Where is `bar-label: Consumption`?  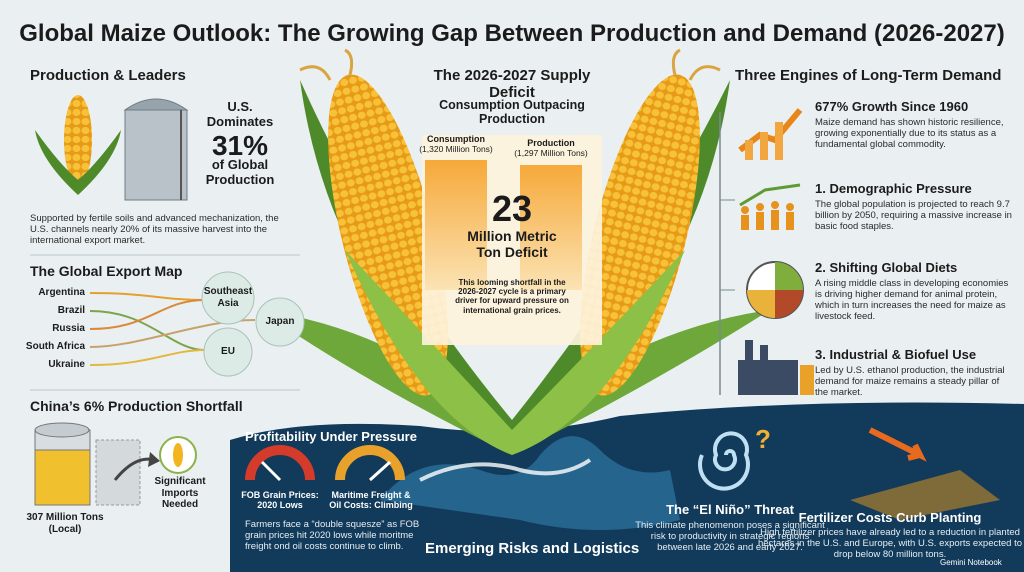
bar-label: Consumption is located at coordinates (456, 139).